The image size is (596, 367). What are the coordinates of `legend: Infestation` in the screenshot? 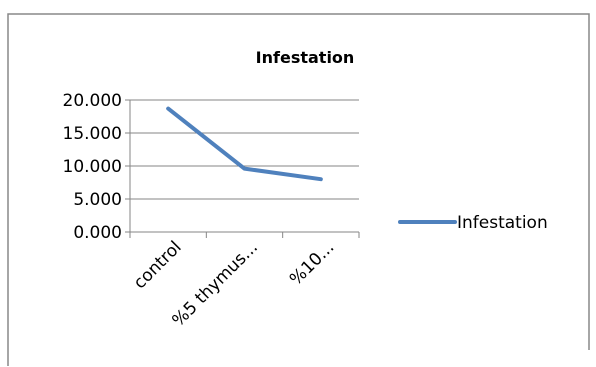 It's located at (473, 223).